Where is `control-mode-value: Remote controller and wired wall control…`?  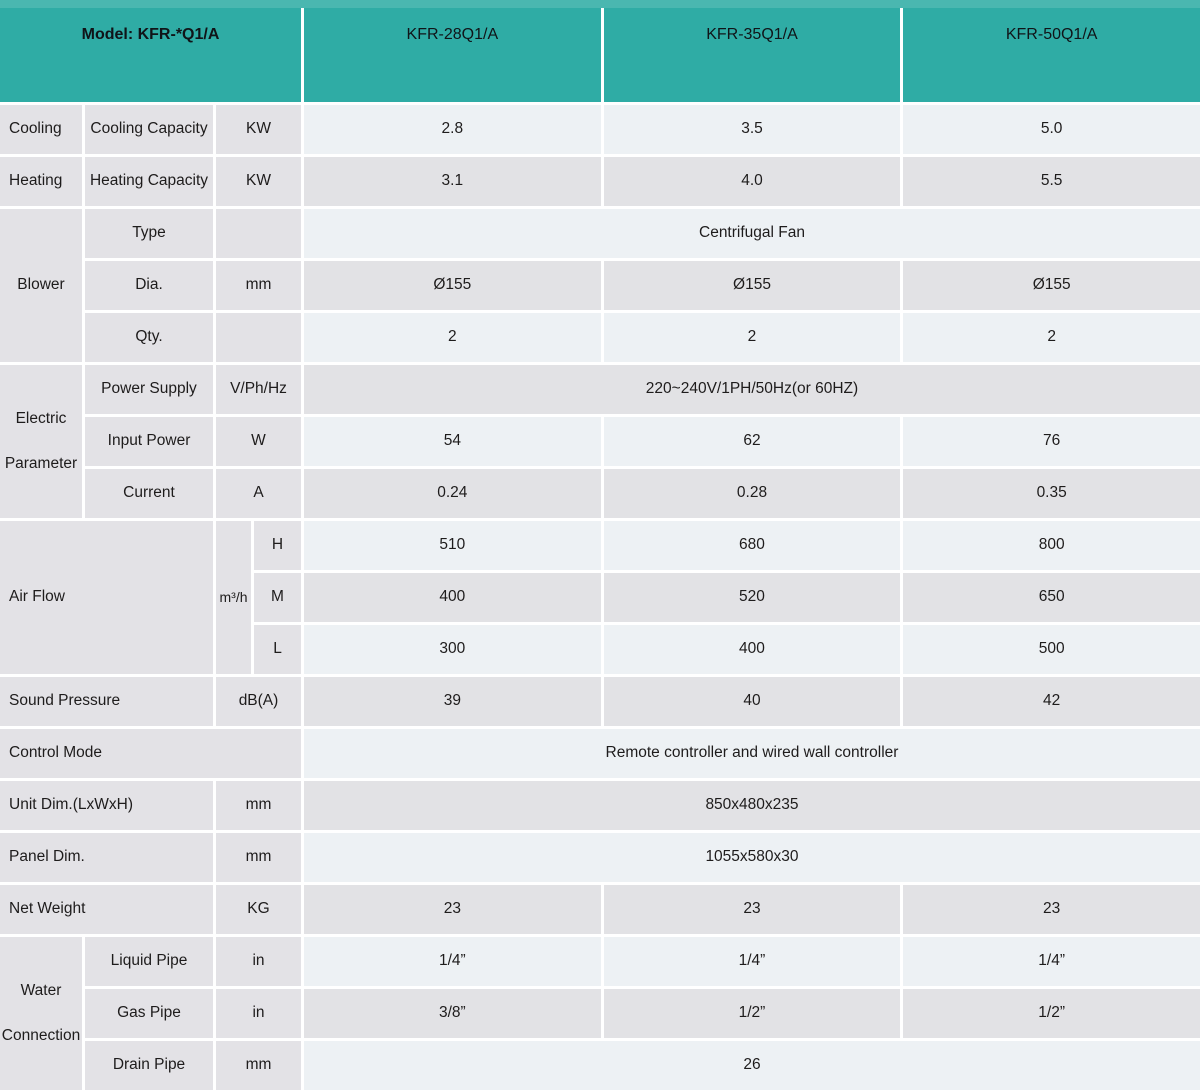
control-mode-value: Remote controller and wired wall control… is located at coordinates (752, 753).